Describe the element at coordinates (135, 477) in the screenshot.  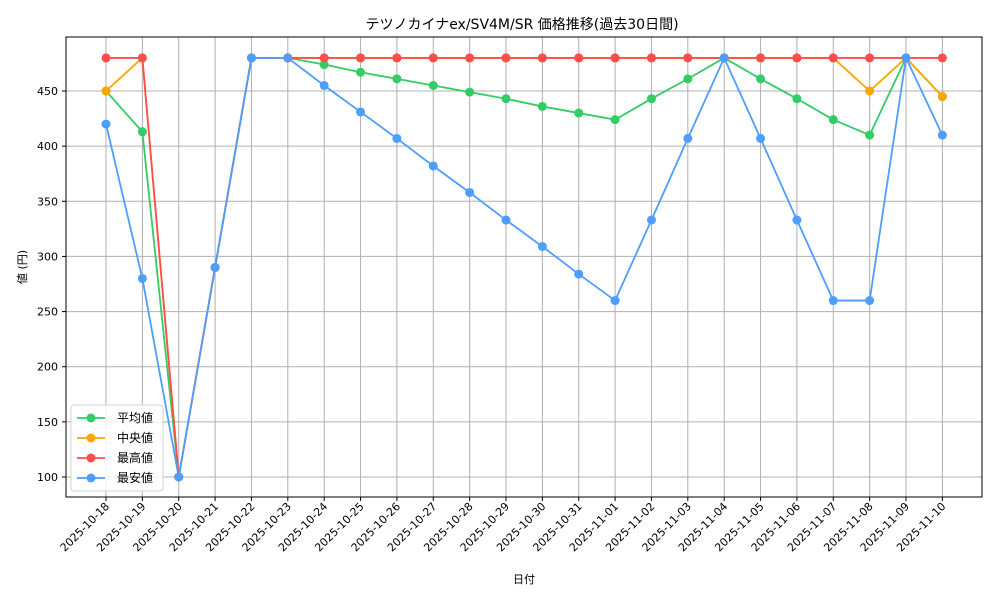
I see `legend-label: 最安値` at that location.